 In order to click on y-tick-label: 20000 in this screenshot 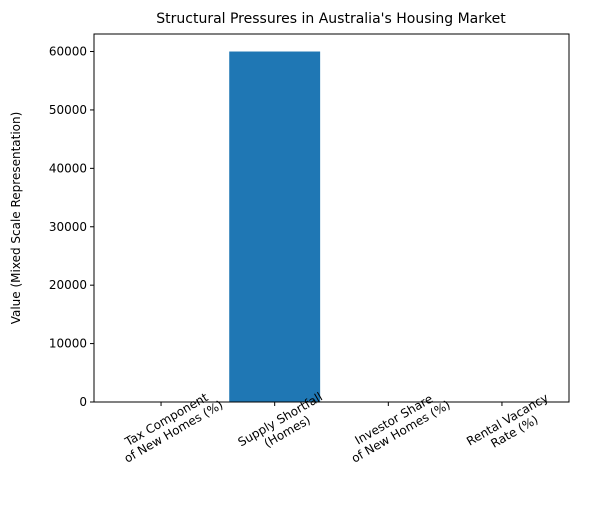, I will do `click(68, 285)`.